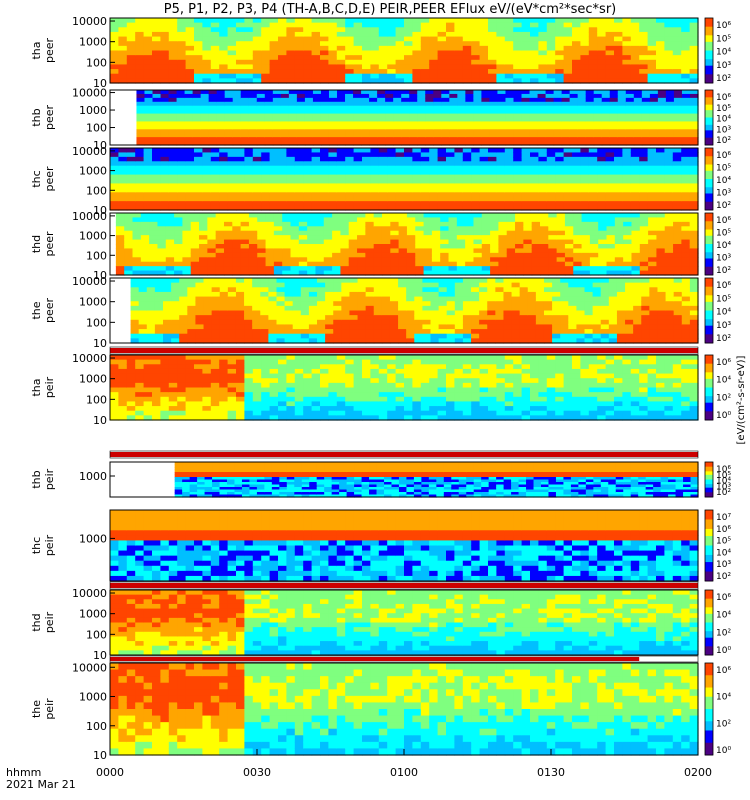 This screenshot has width=750, height=800. I want to click on colorbar-thd_peir: 10⁶ 10⁴ 10² 10⁰, so click(717, 622).